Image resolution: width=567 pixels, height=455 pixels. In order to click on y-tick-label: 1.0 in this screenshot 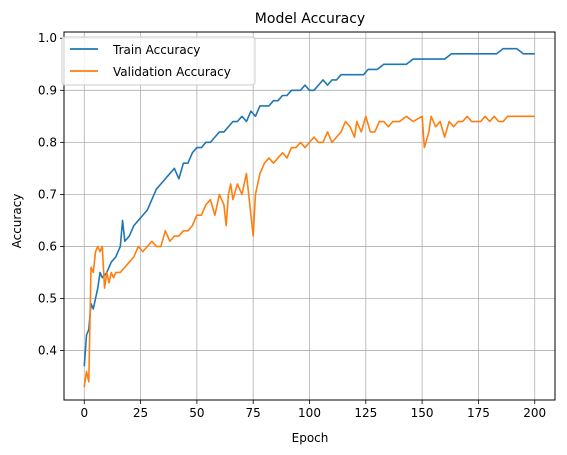, I will do `click(47, 38)`.